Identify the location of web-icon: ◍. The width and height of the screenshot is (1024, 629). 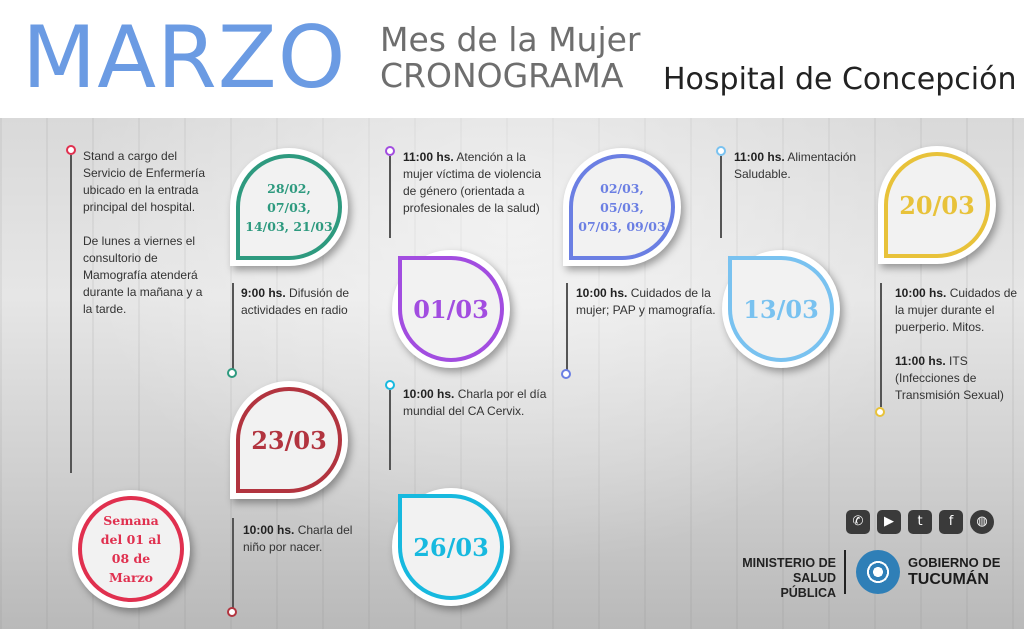
(982, 522).